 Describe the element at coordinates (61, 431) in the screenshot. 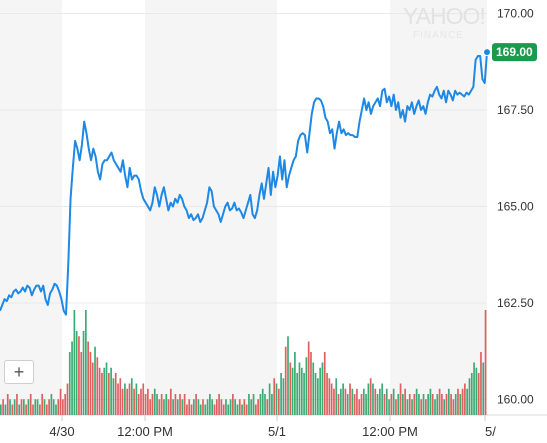

I see `x-tick-label: 4/30` at that location.